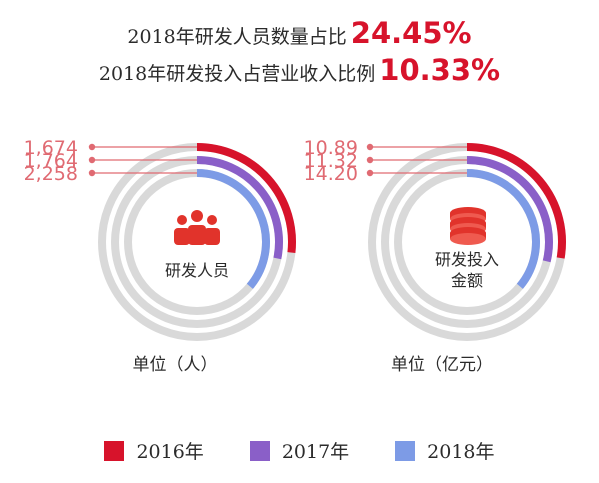  I want to click on value-label-2018: 14.20, so click(331, 174).